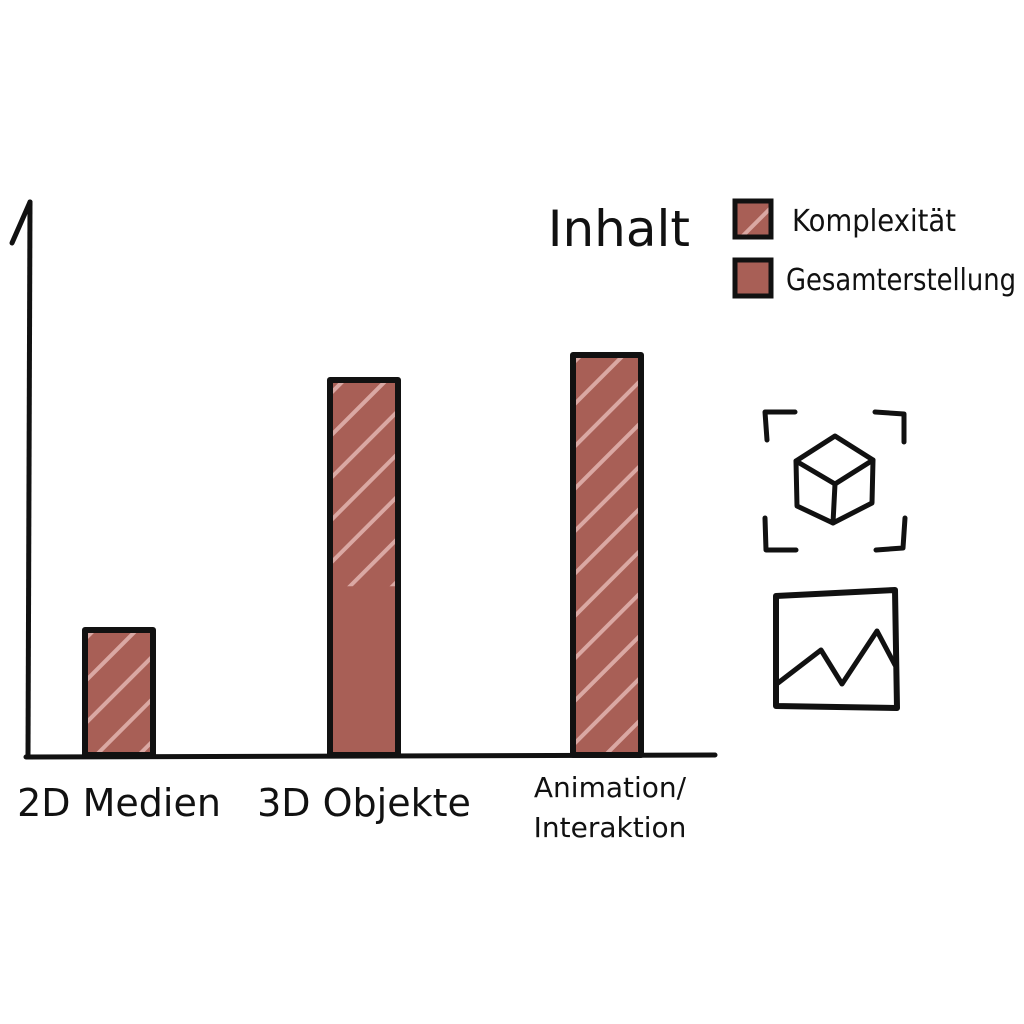 Image resolution: width=1024 pixels, height=1024 pixels. I want to click on bar-hatch-animation-interaktion, so click(607, 555).